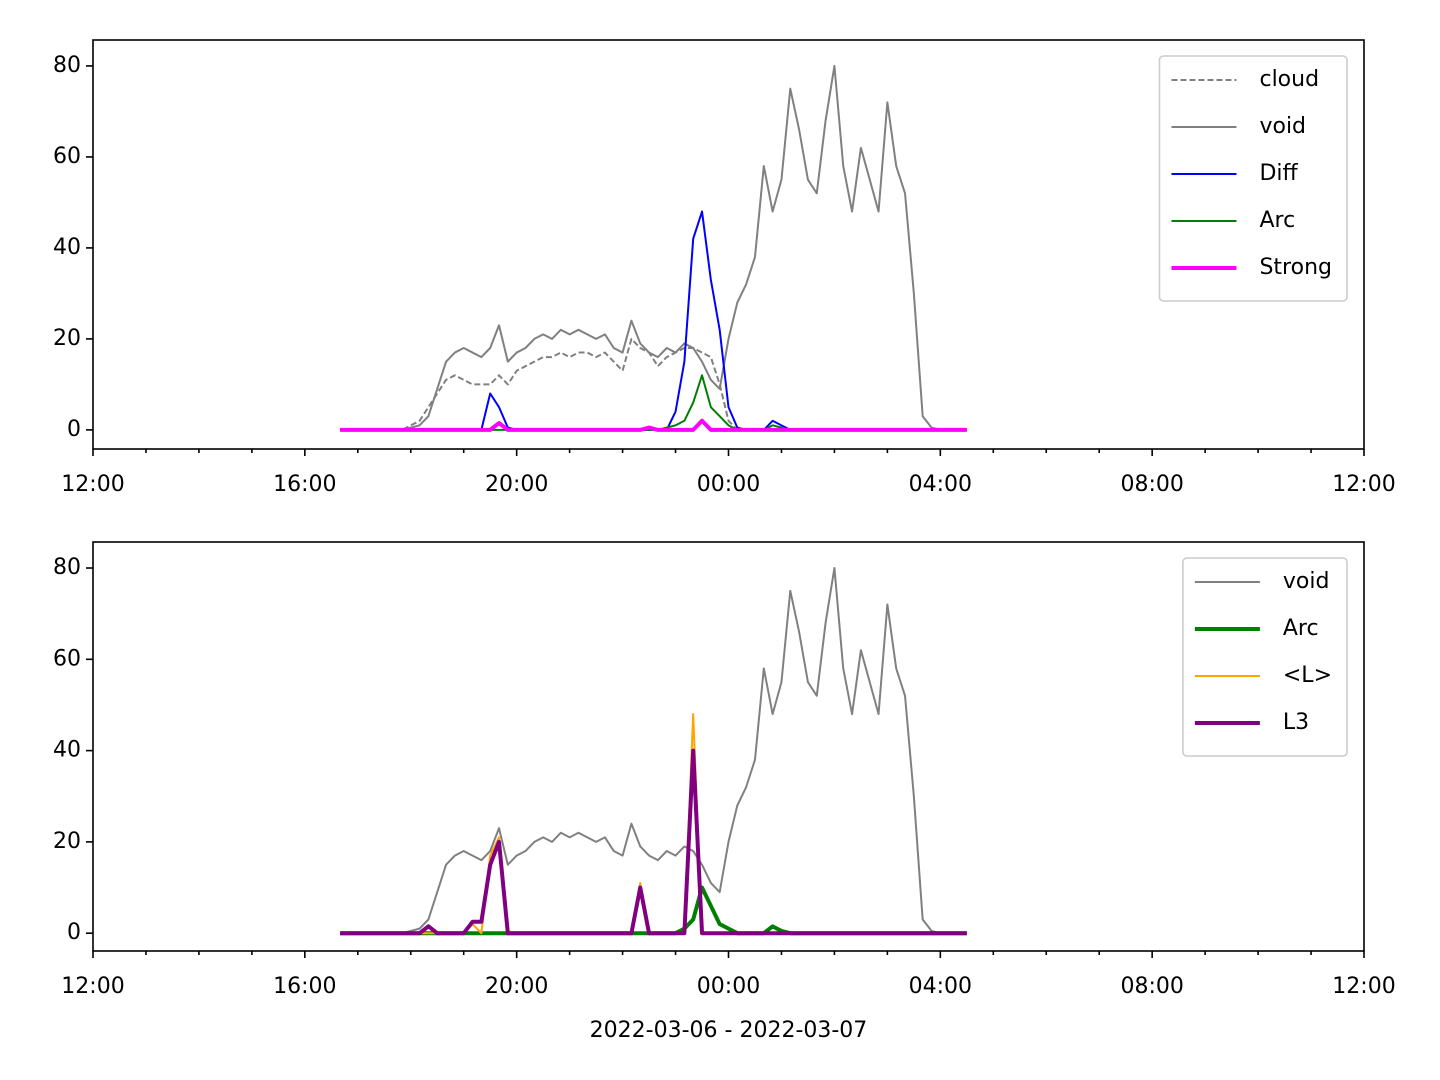 The width and height of the screenshot is (1440, 1080). I want to click on legend-label: <L>, so click(1307, 675).